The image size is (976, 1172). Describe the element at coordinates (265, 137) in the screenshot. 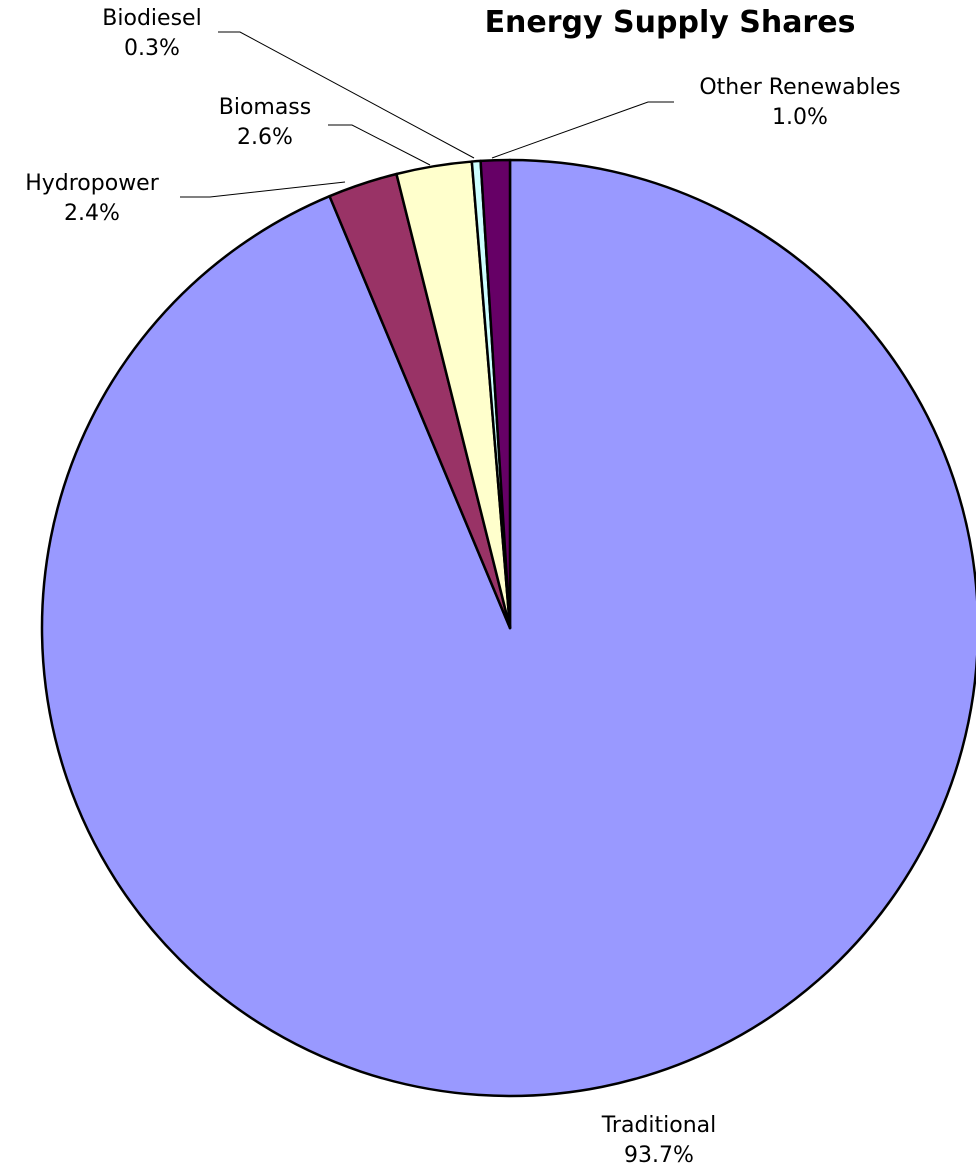

I see `slice-value-label-biomass: 2.6%` at that location.